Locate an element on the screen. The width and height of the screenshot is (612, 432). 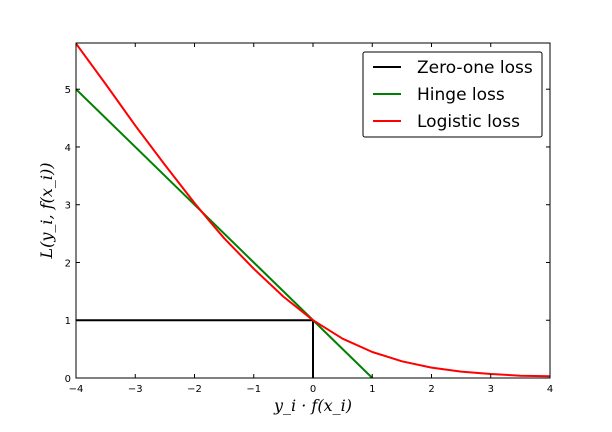
y-tick-label: 2 is located at coordinates (68, 263).